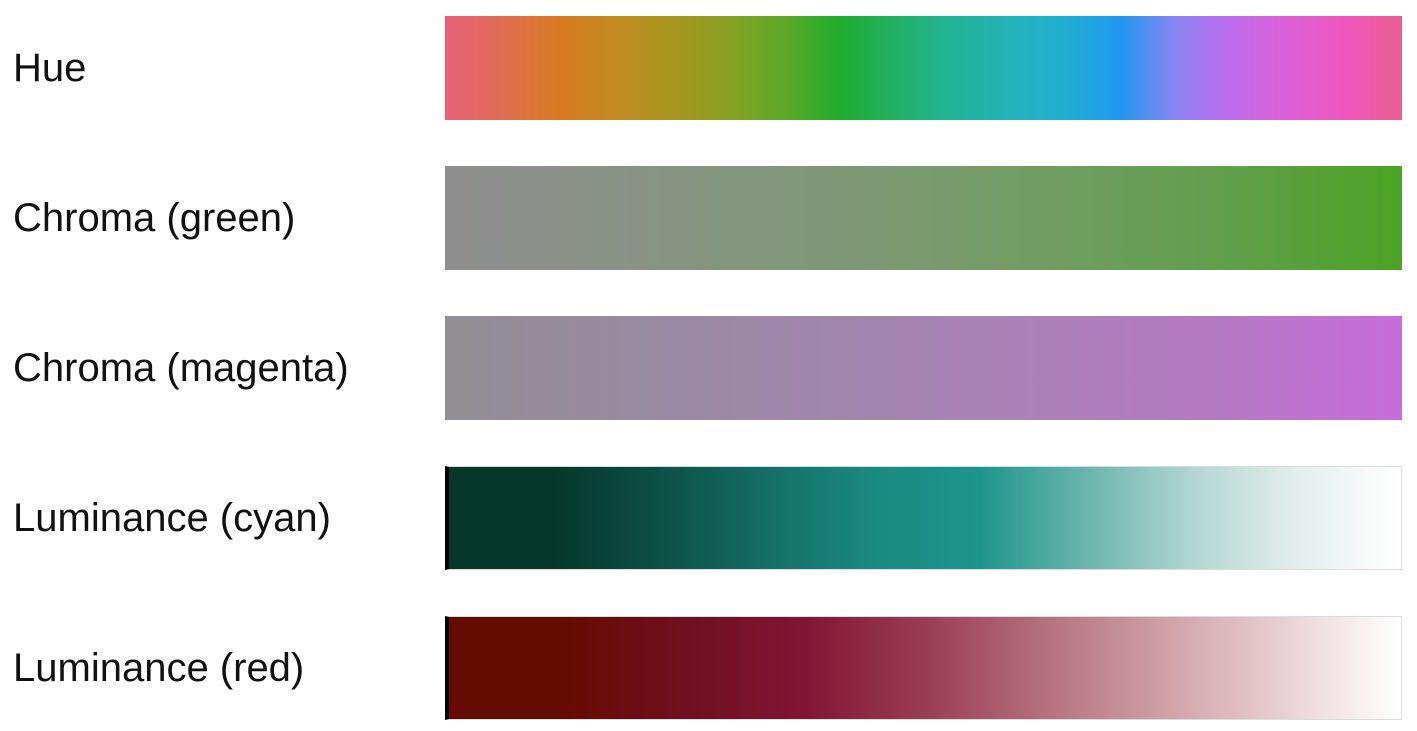 This screenshot has width=1417, height=731. What do you see at coordinates (50, 68) in the screenshot?
I see `row-label: Hue` at bounding box center [50, 68].